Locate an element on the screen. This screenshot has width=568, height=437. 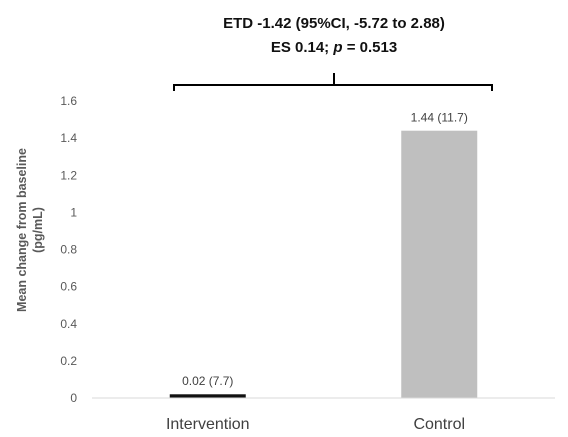
y-axis-ticks: 0 0.2 0.4 0.6 0.8 1 1.2 1.4 1.6 is located at coordinates (68, 249).